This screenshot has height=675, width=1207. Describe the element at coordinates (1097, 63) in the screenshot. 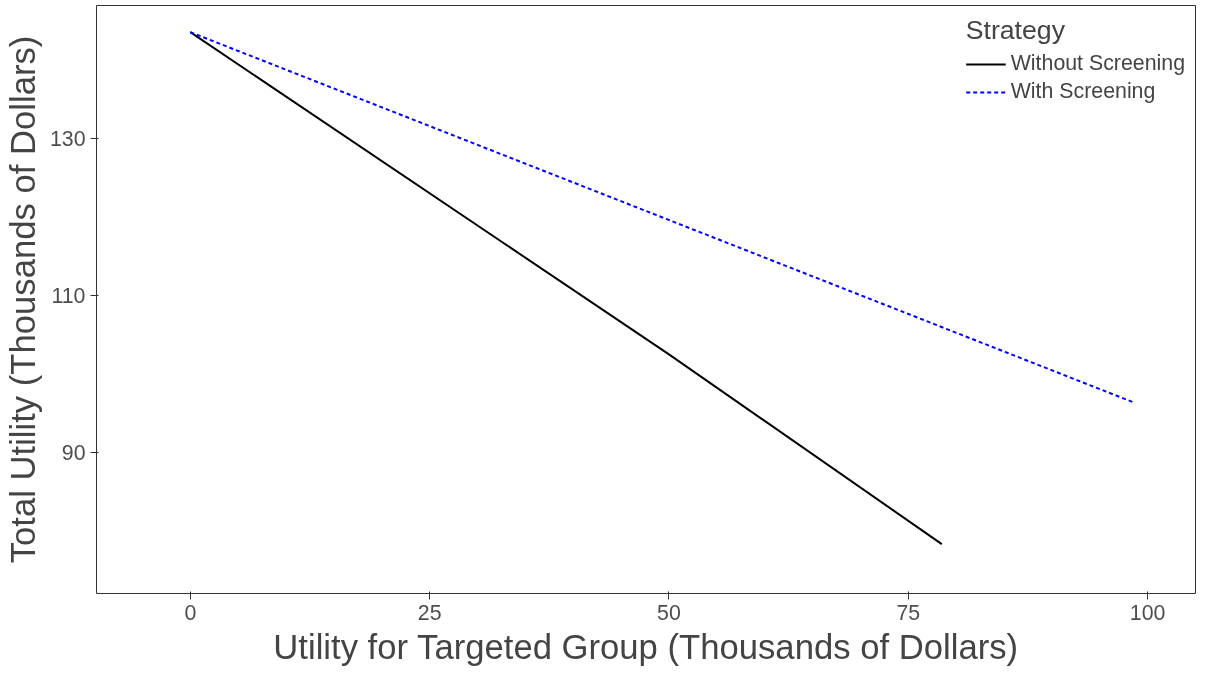

I see `legend-label: Without Screening` at that location.